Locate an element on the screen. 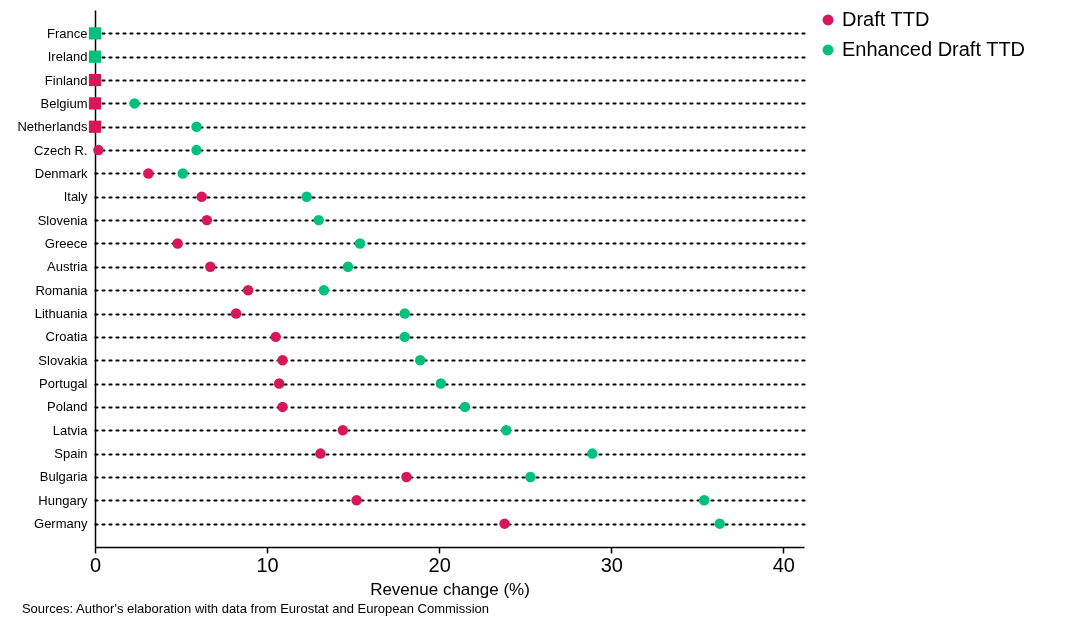 This screenshot has height=641, width=1091. y-tick-label: Spain is located at coordinates (71, 454).